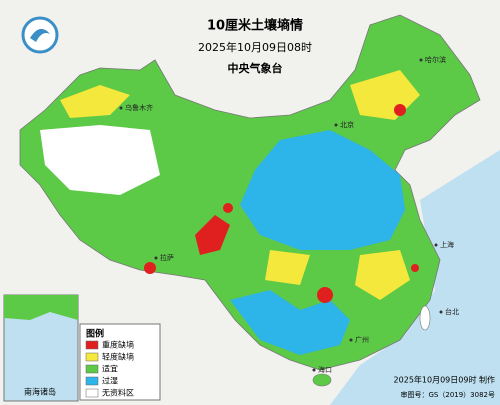 The height and width of the screenshot is (405, 500). I want to click on legend-label: 重度缺墒, so click(118, 345).